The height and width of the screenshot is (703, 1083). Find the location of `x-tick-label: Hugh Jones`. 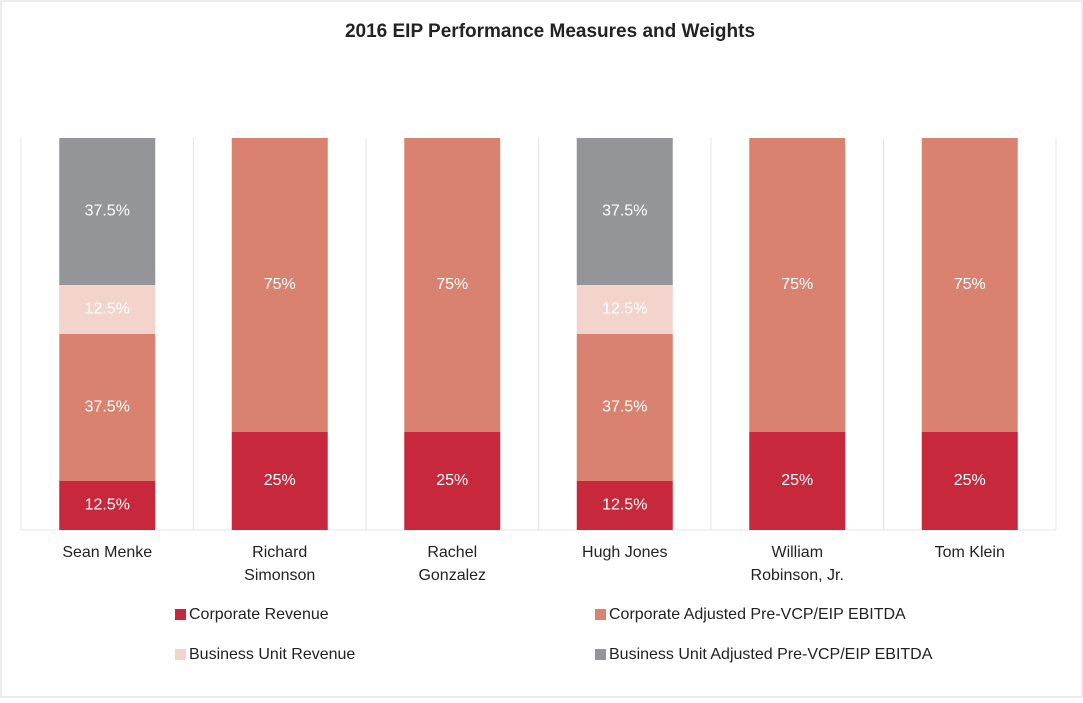

x-tick-label: Hugh Jones is located at coordinates (624, 552).